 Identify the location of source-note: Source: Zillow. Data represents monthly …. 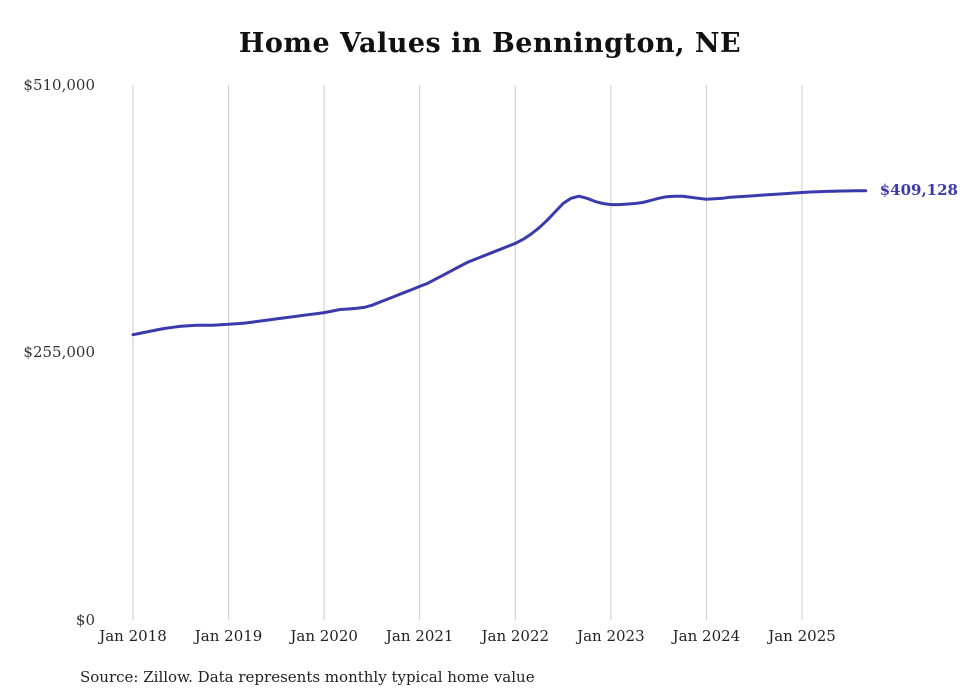
(307, 677).